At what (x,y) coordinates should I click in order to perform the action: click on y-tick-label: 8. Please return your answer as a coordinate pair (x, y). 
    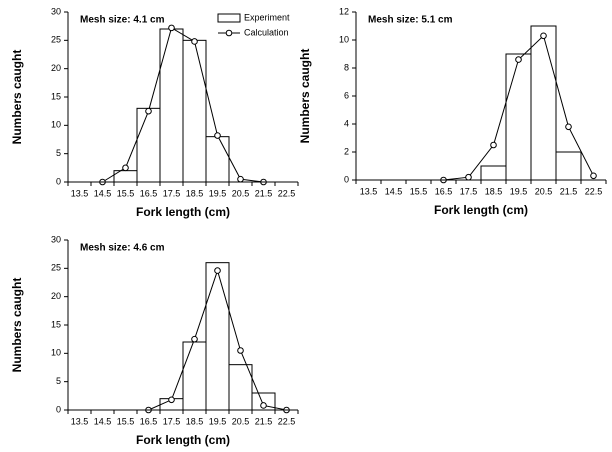
    Looking at the image, I should click on (346, 67).